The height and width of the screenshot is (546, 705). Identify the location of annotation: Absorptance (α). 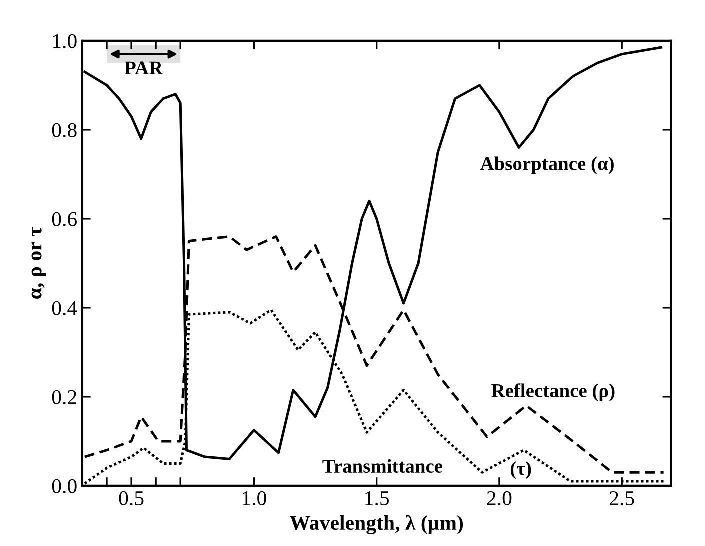
(547, 165).